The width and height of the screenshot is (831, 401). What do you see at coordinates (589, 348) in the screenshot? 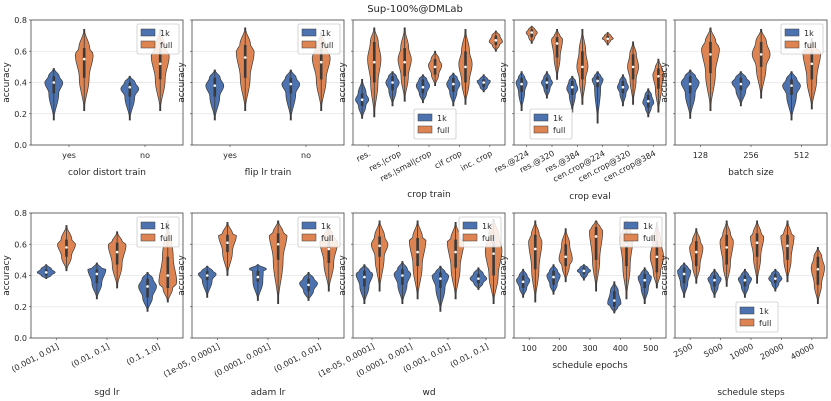
I see `x-tick-label: 300` at bounding box center [589, 348].